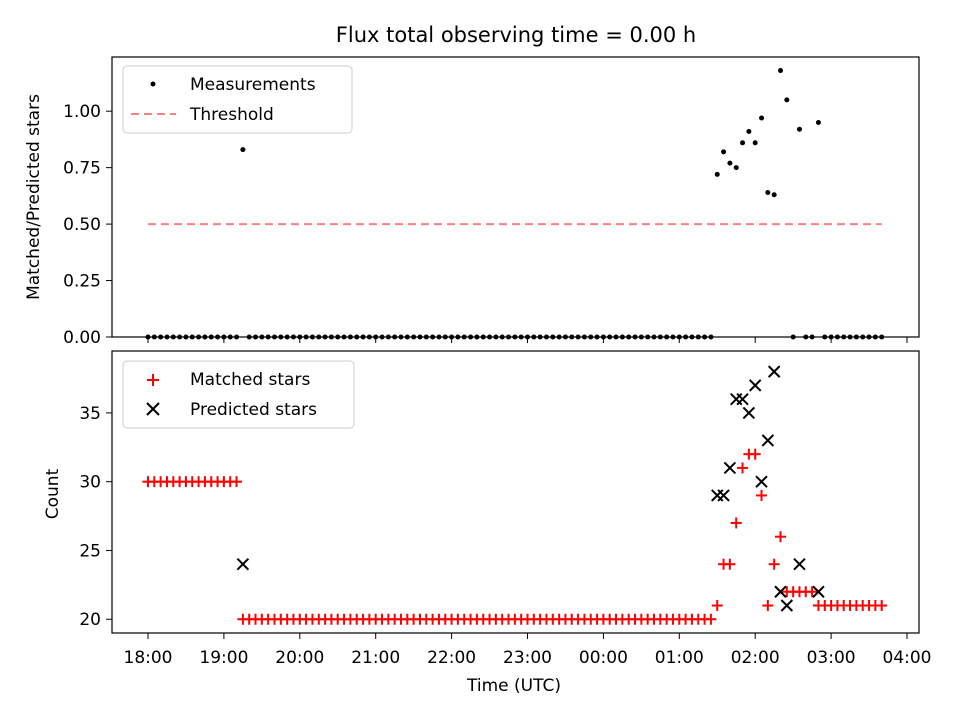 The width and height of the screenshot is (960, 720). I want to click on bottom-legend: Matched stars Predicted stars, so click(238, 394).